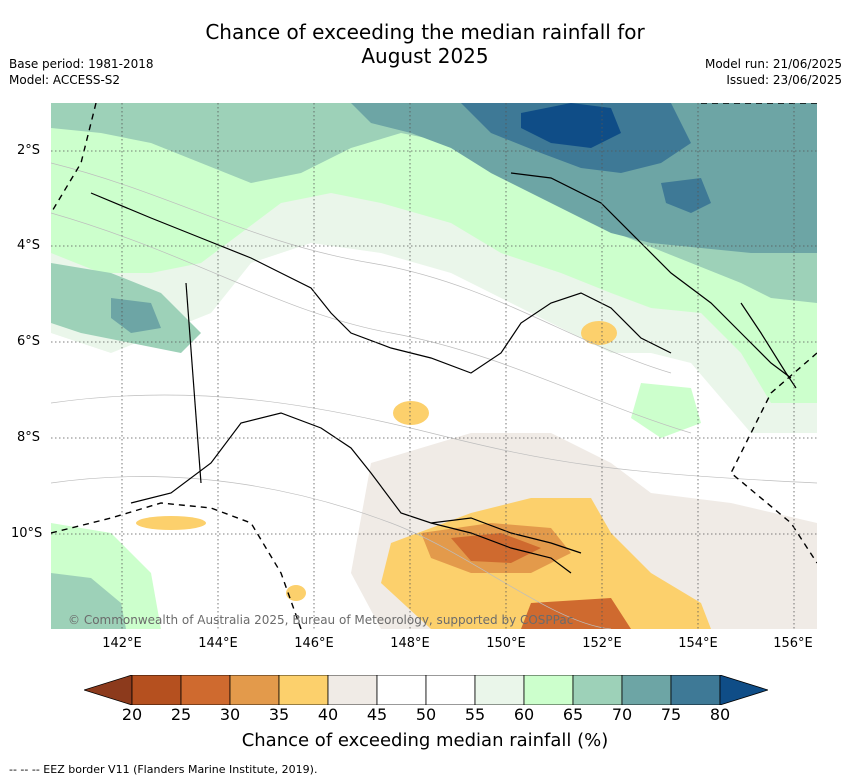  I want to click on new-britain, so click(651, 275).